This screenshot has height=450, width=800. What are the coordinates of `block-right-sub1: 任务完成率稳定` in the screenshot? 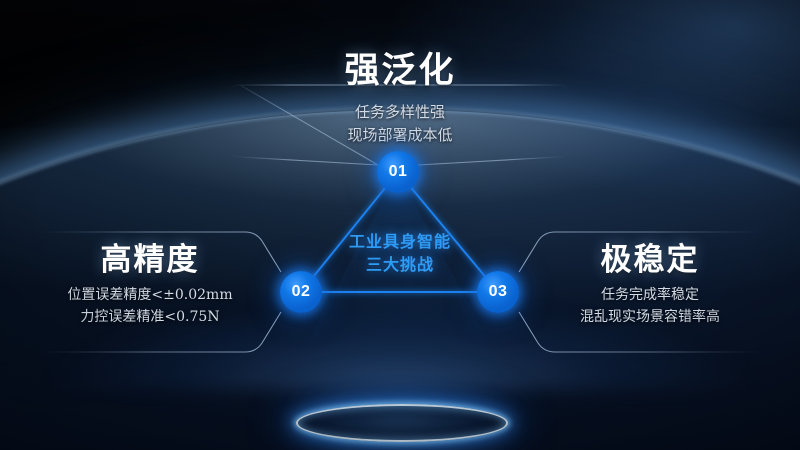 It's located at (650, 295).